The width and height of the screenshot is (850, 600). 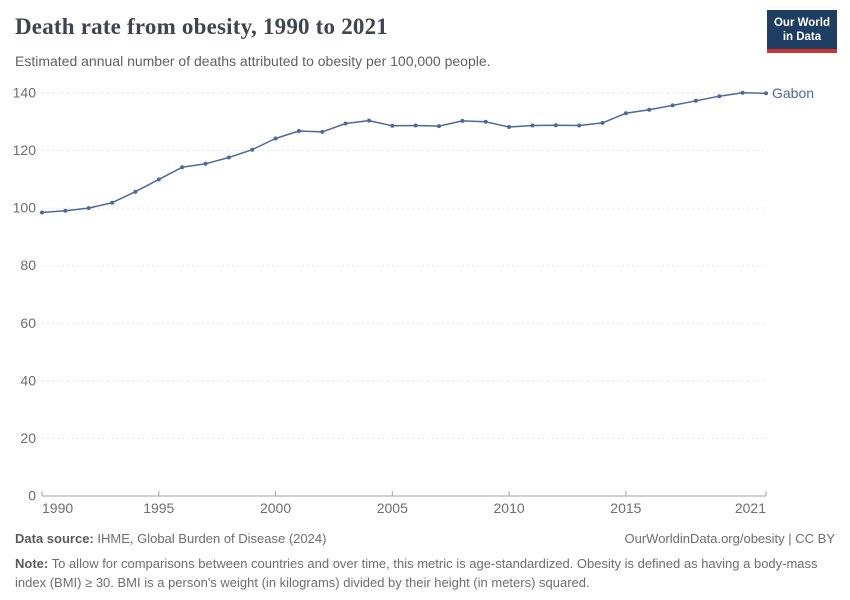 What do you see at coordinates (212, 538) in the screenshot?
I see `data-source-text: IHME, Global Burden of Disease (2024)` at bounding box center [212, 538].